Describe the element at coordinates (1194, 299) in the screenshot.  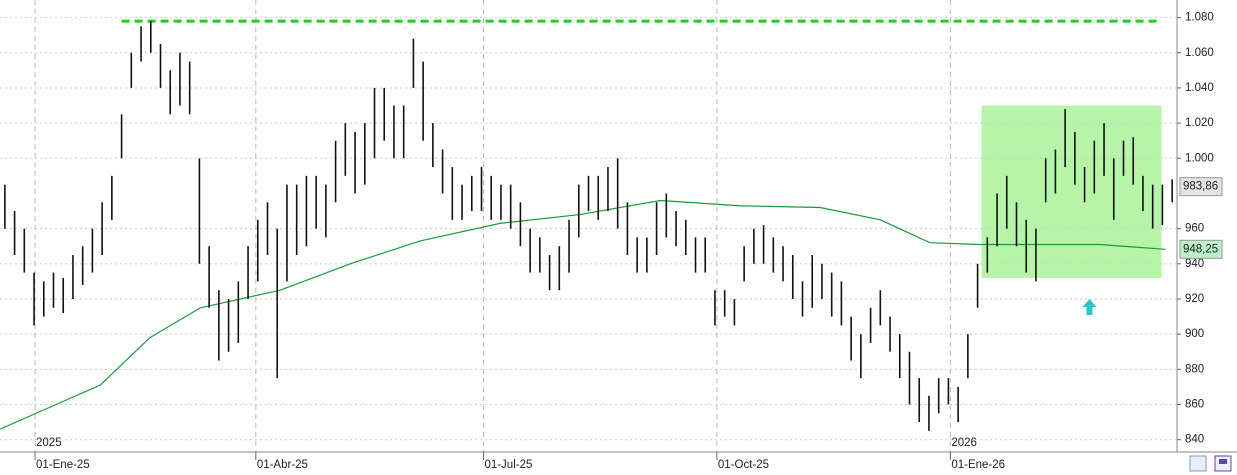
I see `y-tick-label: 920` at that location.